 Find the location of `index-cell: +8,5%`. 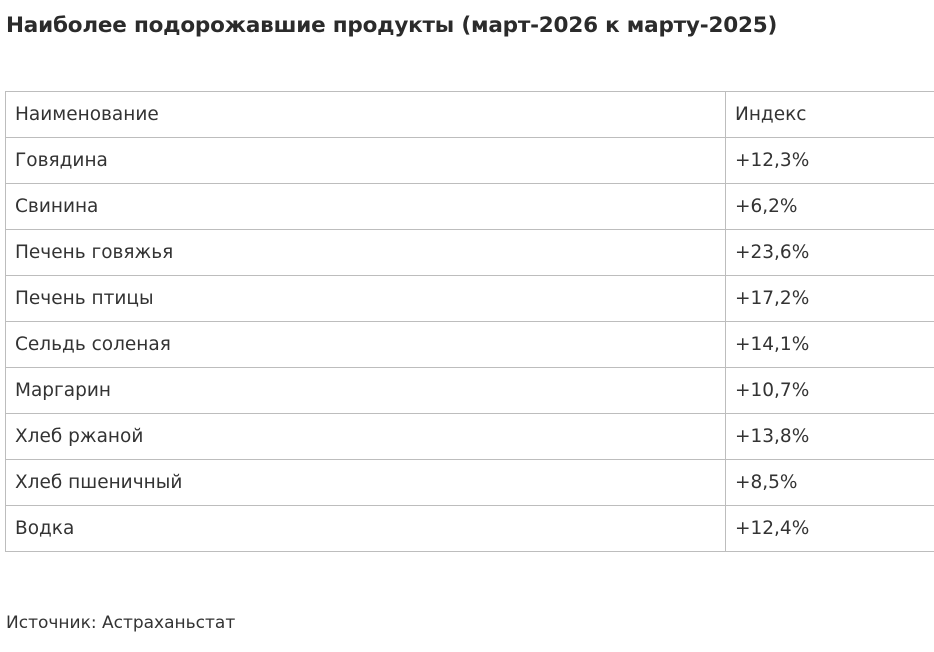

index-cell: +8,5% is located at coordinates (829, 482).